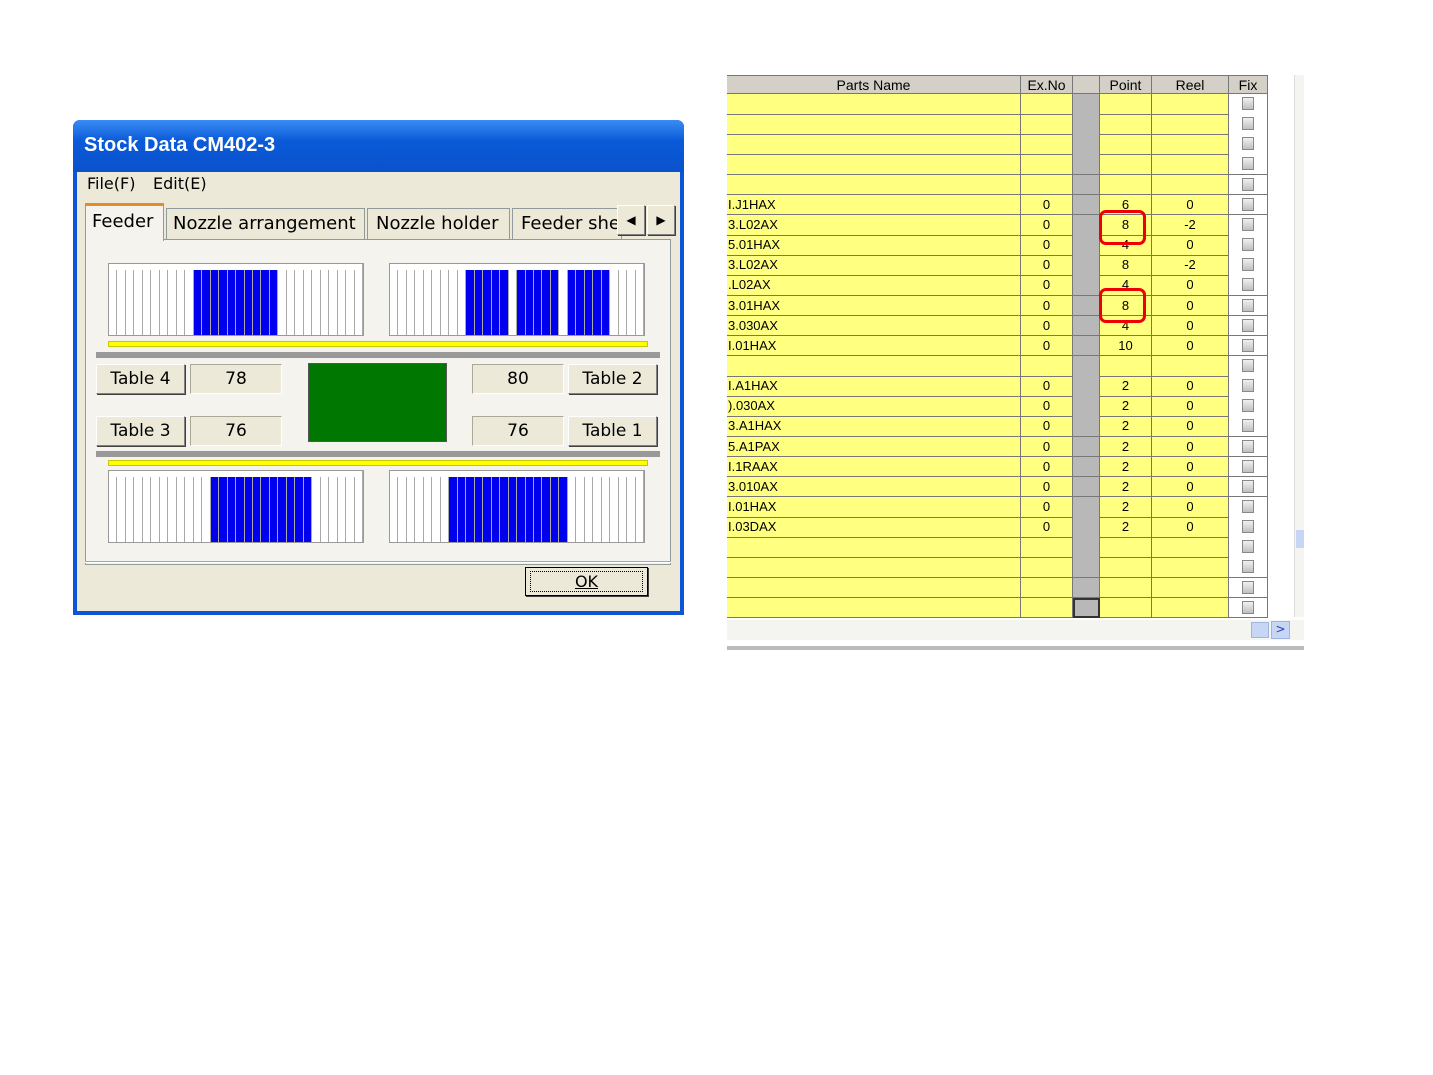 This screenshot has width=1433, height=1075. What do you see at coordinates (874, 406) in the screenshot?
I see `grid-cell: ).030AX` at bounding box center [874, 406].